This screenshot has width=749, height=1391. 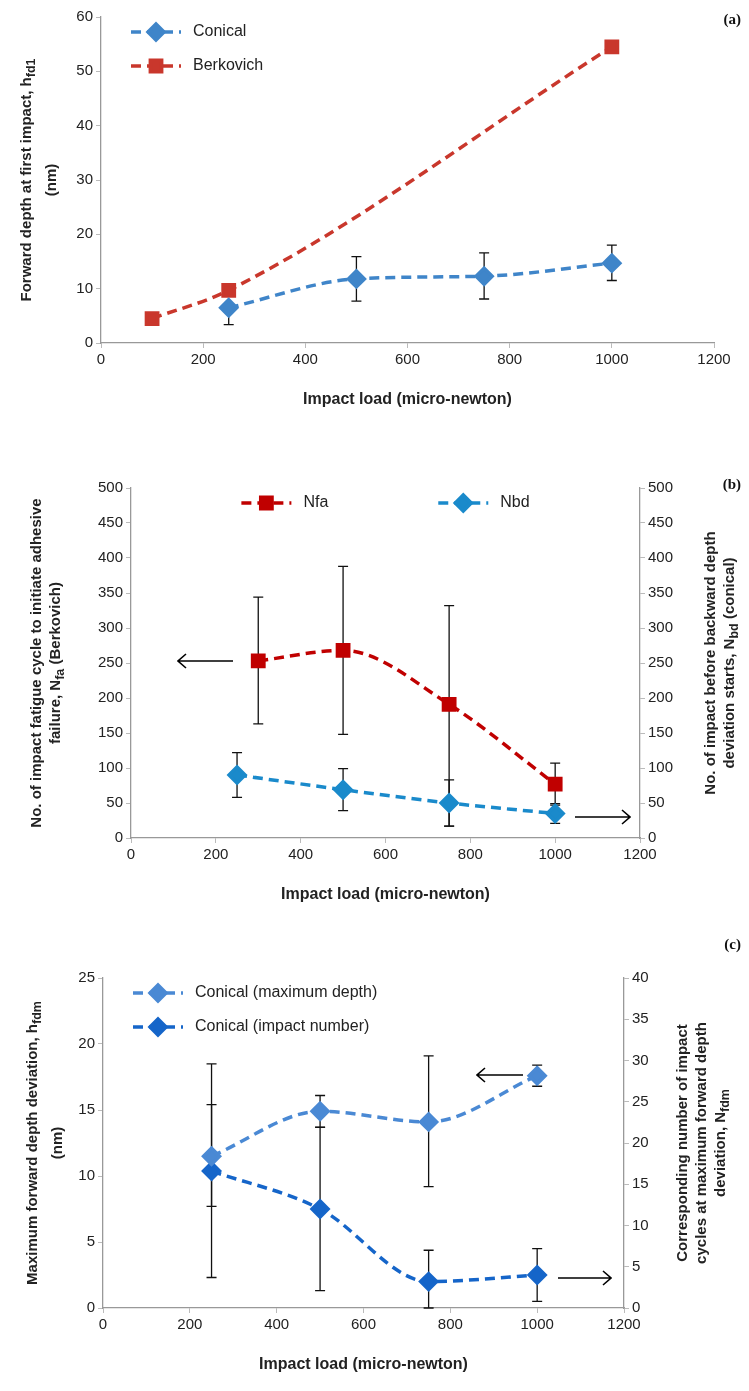 I want to click on y2-tick-label: 450, so click(x=661, y=522).